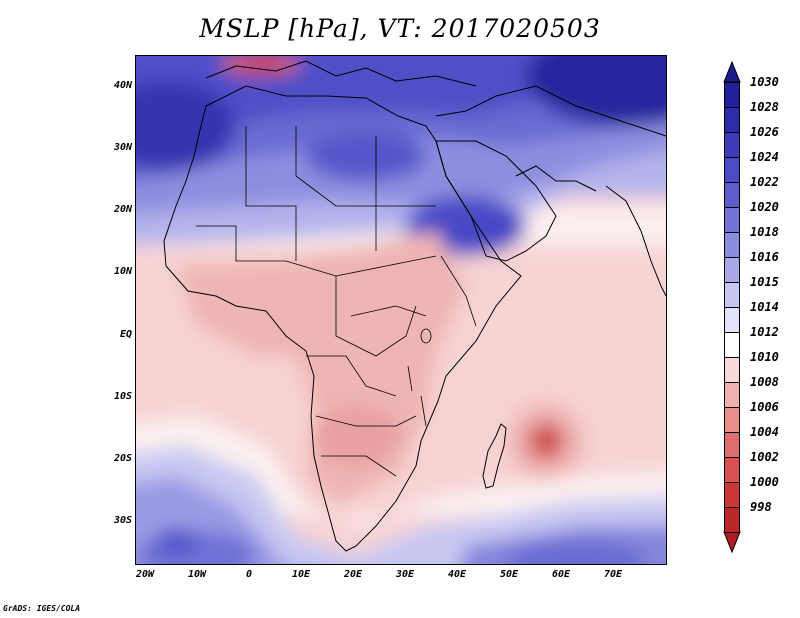 The height and width of the screenshot is (618, 800). What do you see at coordinates (764, 282) in the screenshot?
I see `colorbar-label: 1015` at bounding box center [764, 282].